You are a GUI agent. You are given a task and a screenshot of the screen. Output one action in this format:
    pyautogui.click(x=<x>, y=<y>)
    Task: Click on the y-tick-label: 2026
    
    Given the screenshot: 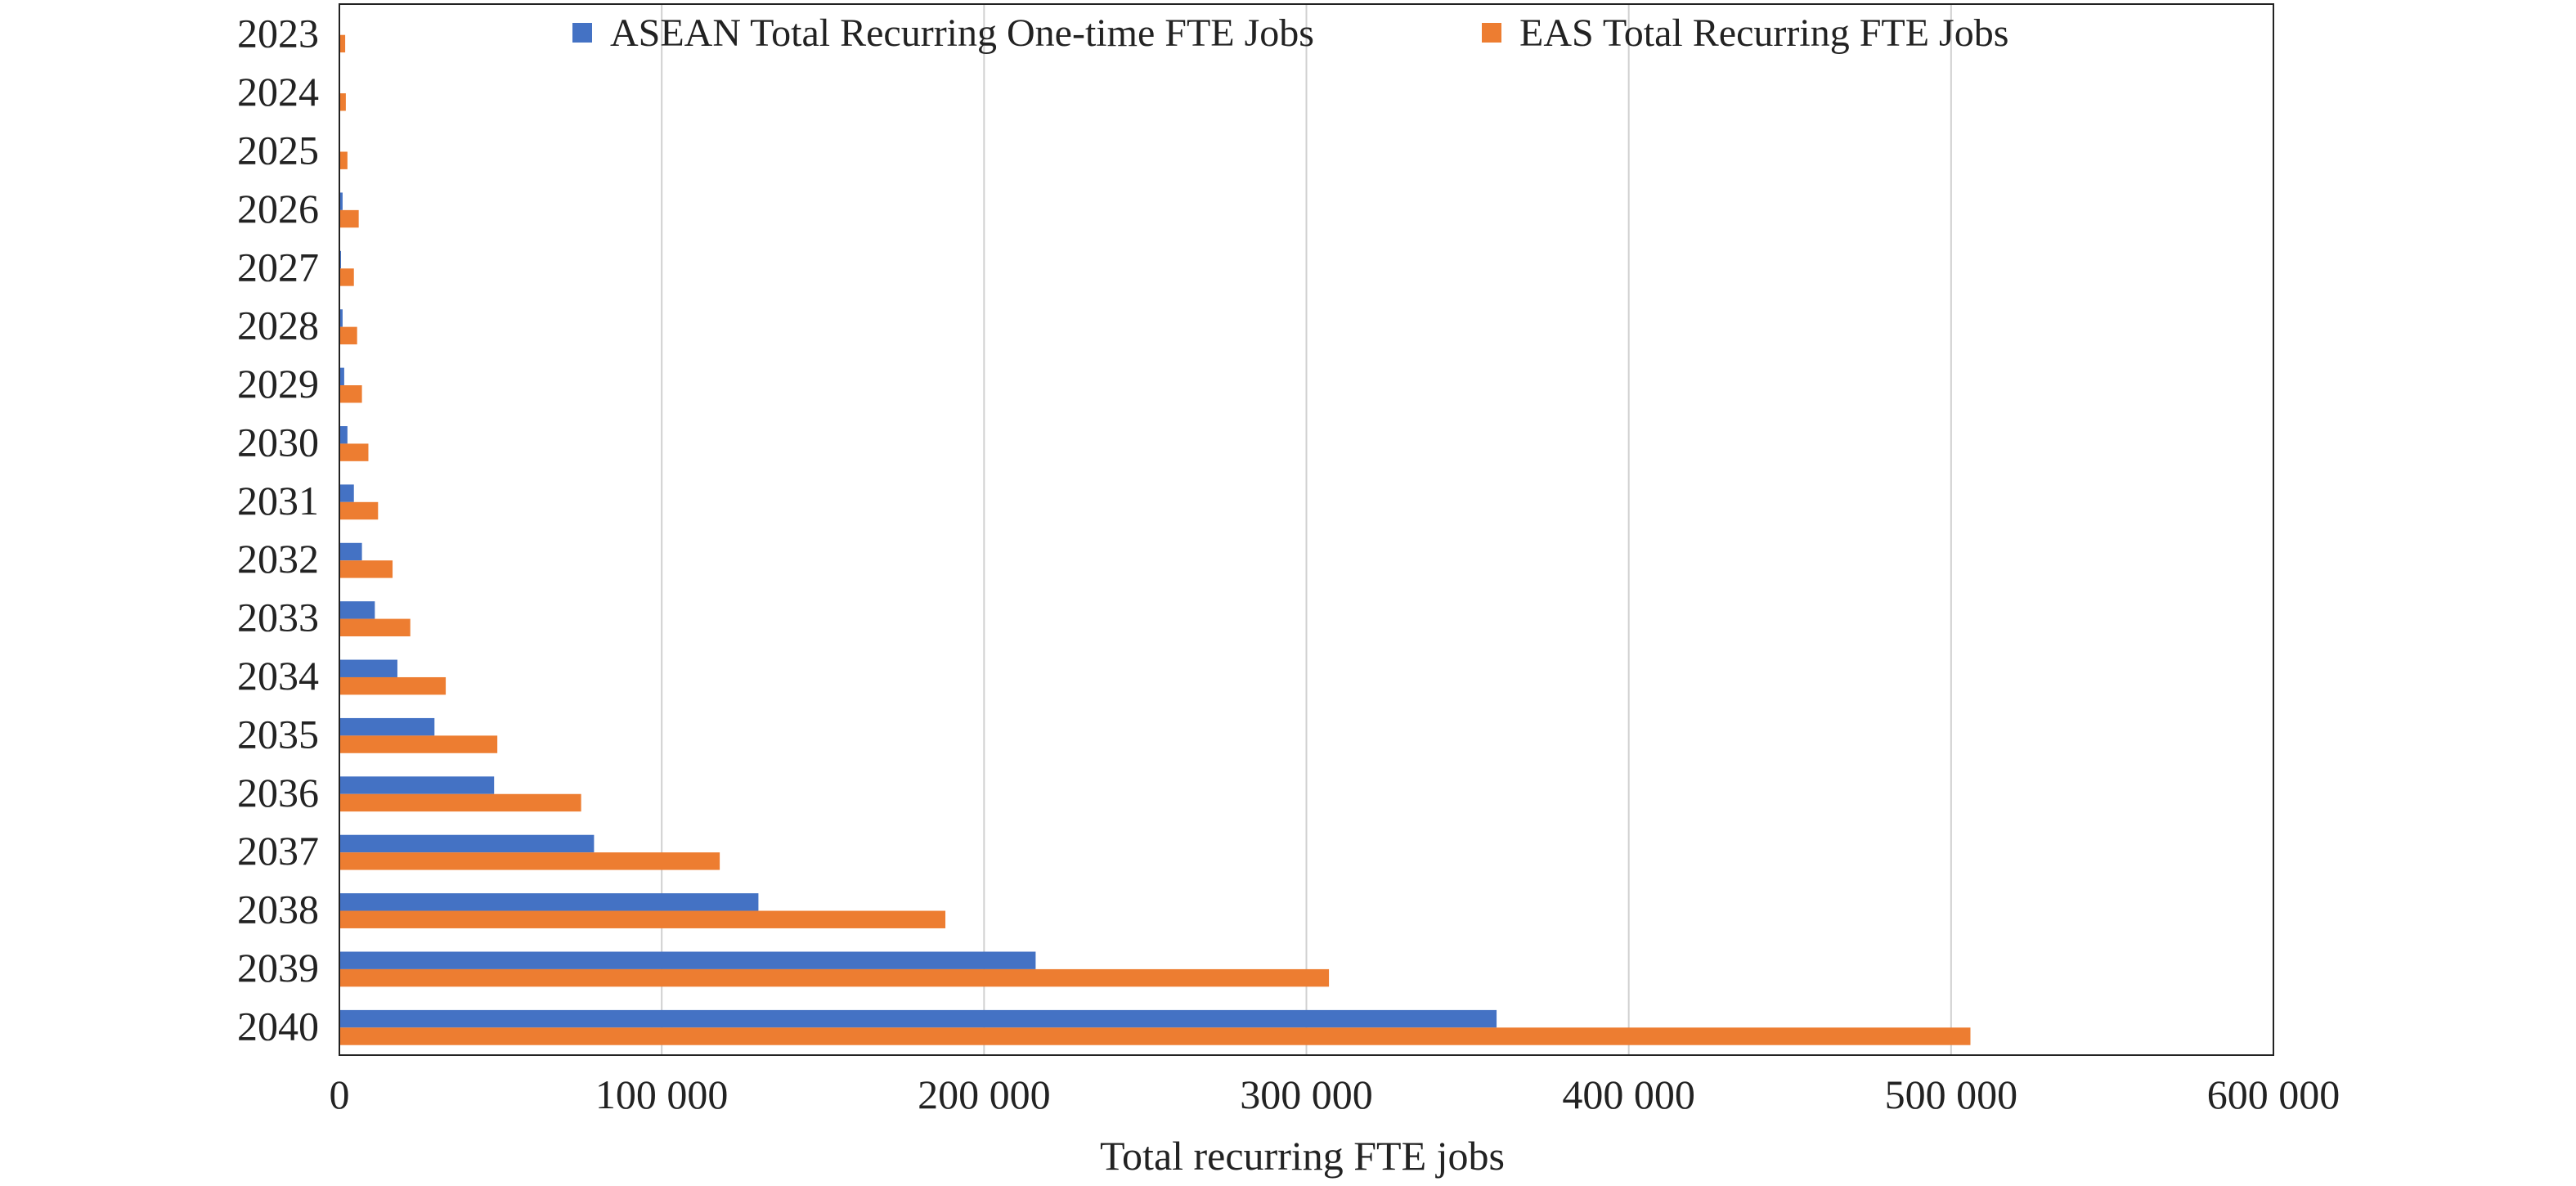 What is the action you would take?
    pyautogui.click(x=278, y=209)
    